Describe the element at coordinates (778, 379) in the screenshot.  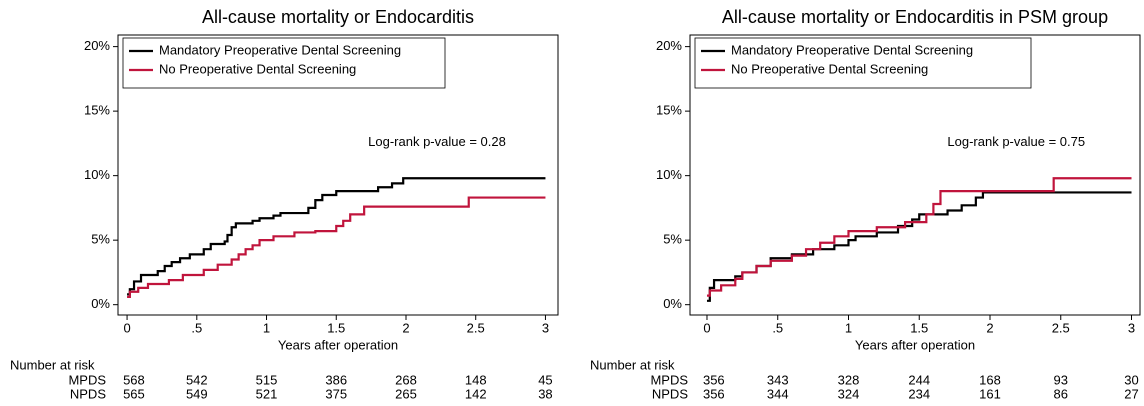
I see `risk-count: 343` at that location.